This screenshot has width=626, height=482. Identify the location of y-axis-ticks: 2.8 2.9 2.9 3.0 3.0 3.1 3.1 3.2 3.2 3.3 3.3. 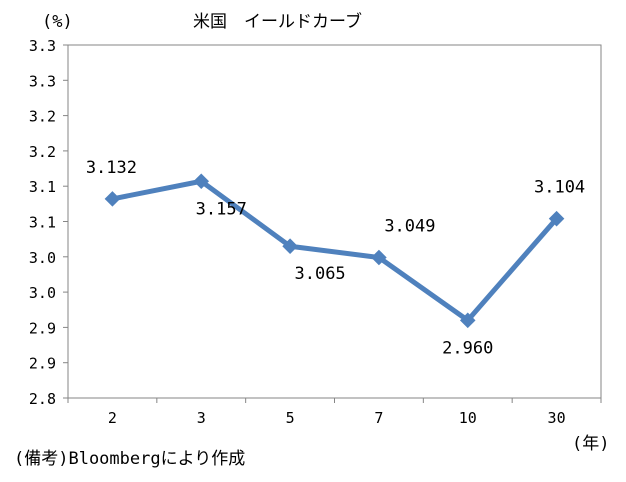
(48, 222).